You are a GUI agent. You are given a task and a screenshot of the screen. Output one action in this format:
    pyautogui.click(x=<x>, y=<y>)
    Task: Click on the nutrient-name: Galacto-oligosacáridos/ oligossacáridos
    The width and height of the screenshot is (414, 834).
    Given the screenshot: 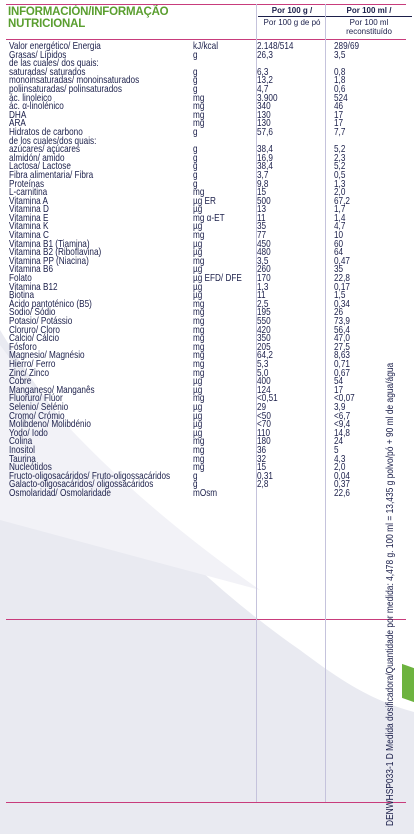 What is the action you would take?
    pyautogui.click(x=81, y=484)
    